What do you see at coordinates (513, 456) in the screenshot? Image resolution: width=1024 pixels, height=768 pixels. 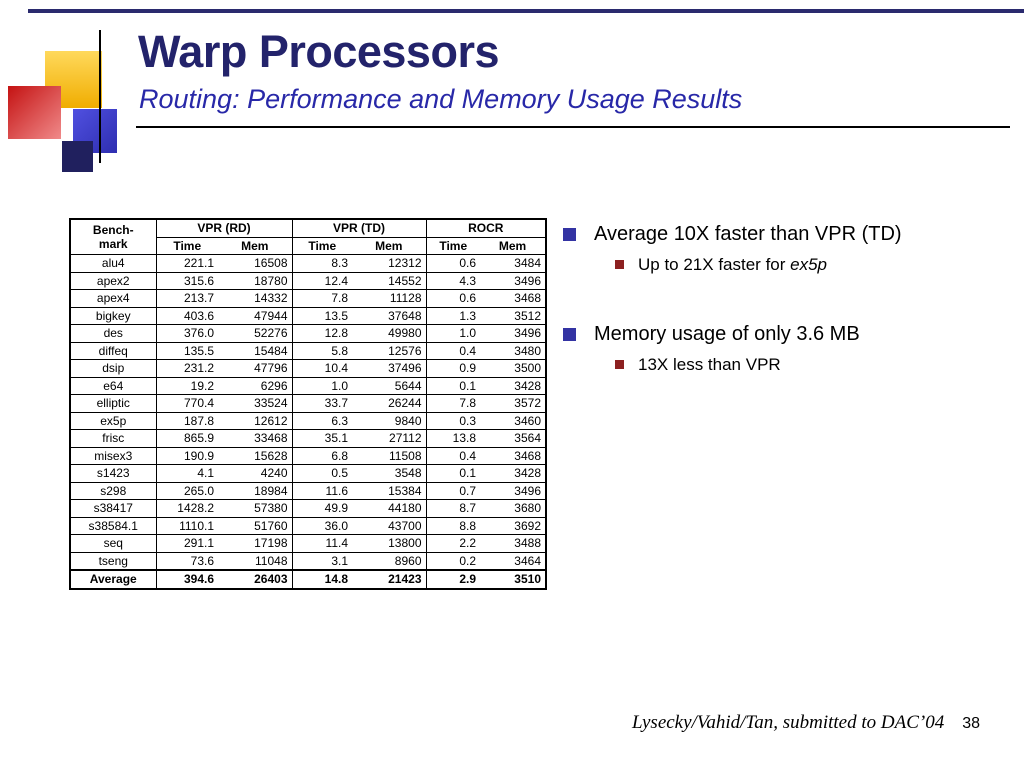 I see `value-cell: 3468` at bounding box center [513, 456].